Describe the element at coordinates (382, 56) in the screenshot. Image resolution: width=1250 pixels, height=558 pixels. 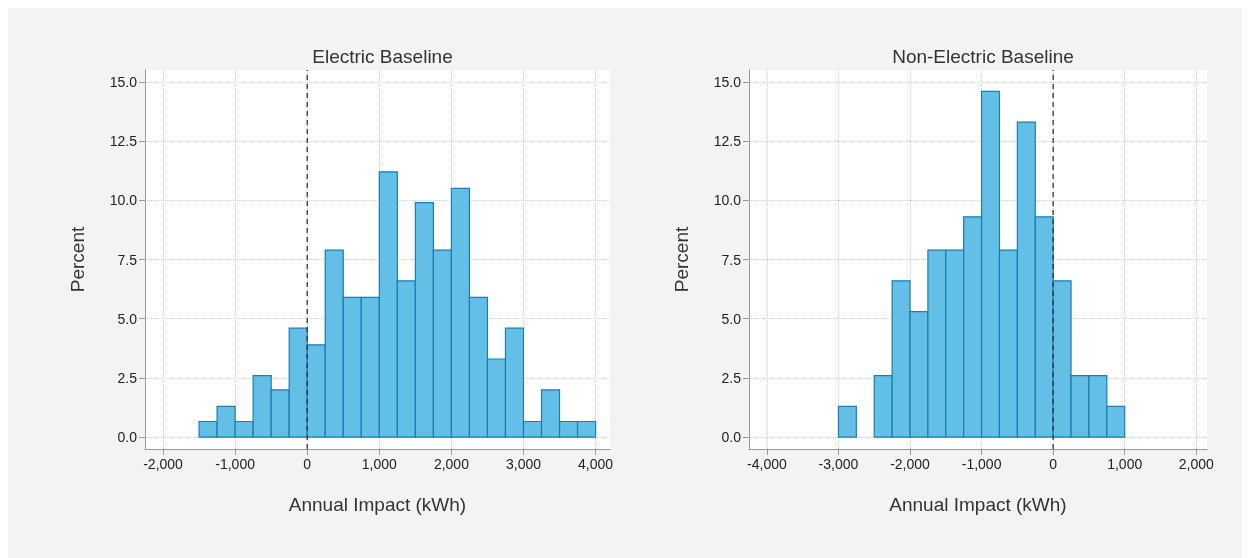
I see `chart-title: Electric Baseline` at that location.